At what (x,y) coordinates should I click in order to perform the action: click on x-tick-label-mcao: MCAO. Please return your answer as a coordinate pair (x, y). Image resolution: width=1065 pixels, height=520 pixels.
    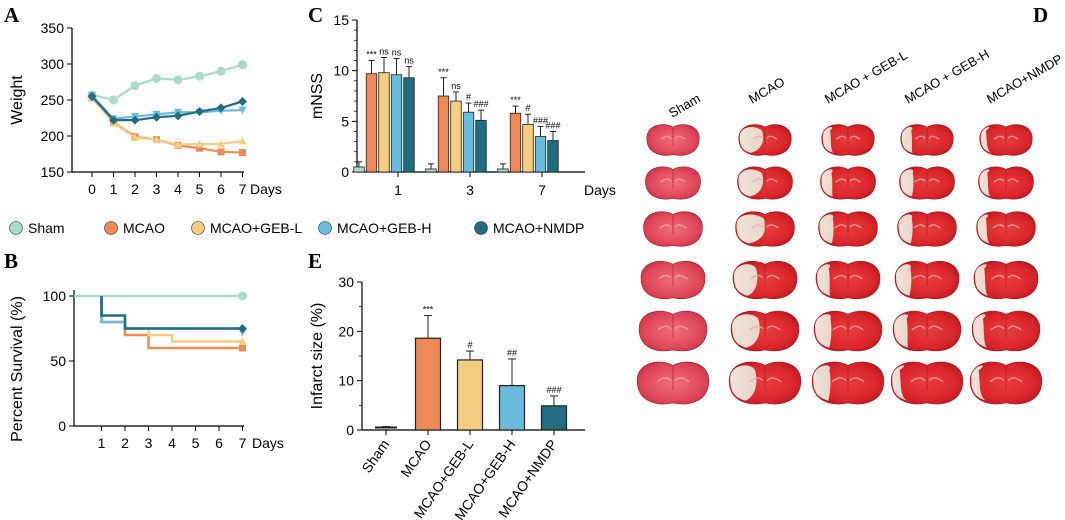
    Looking at the image, I should click on (415, 458).